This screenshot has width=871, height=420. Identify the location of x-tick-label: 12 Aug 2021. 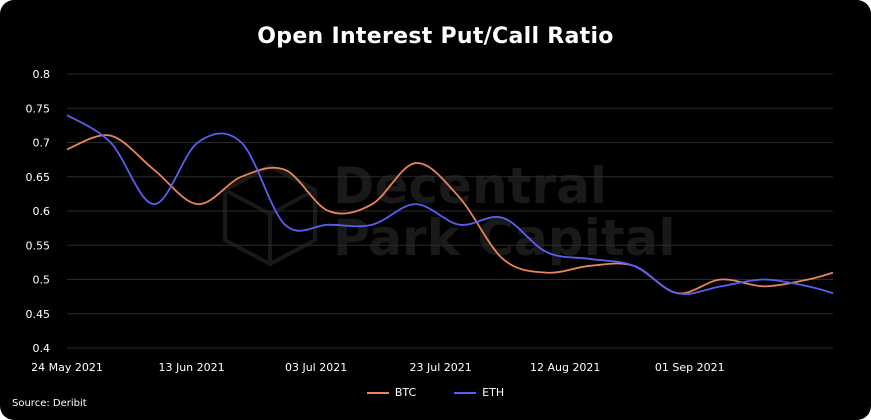
(565, 367).